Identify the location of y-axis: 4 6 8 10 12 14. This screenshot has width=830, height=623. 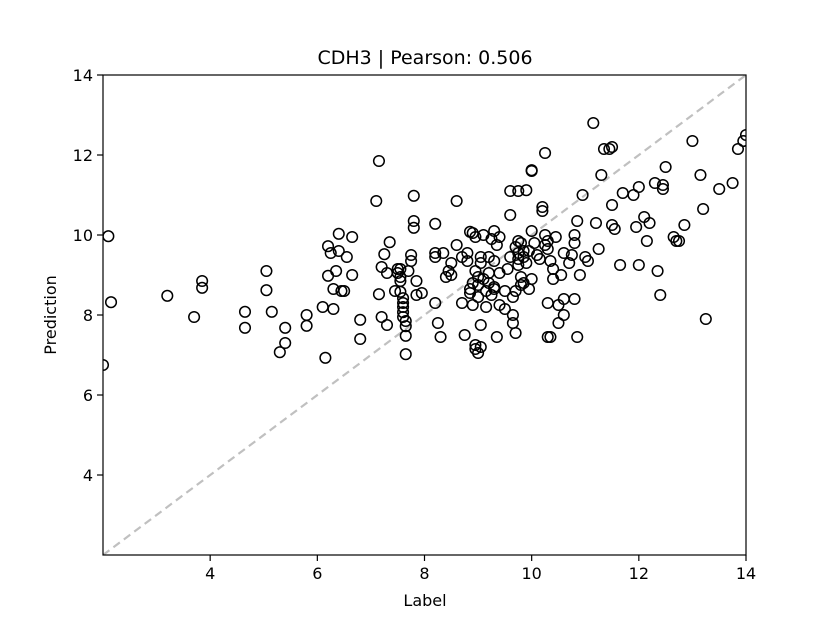
(88, 275).